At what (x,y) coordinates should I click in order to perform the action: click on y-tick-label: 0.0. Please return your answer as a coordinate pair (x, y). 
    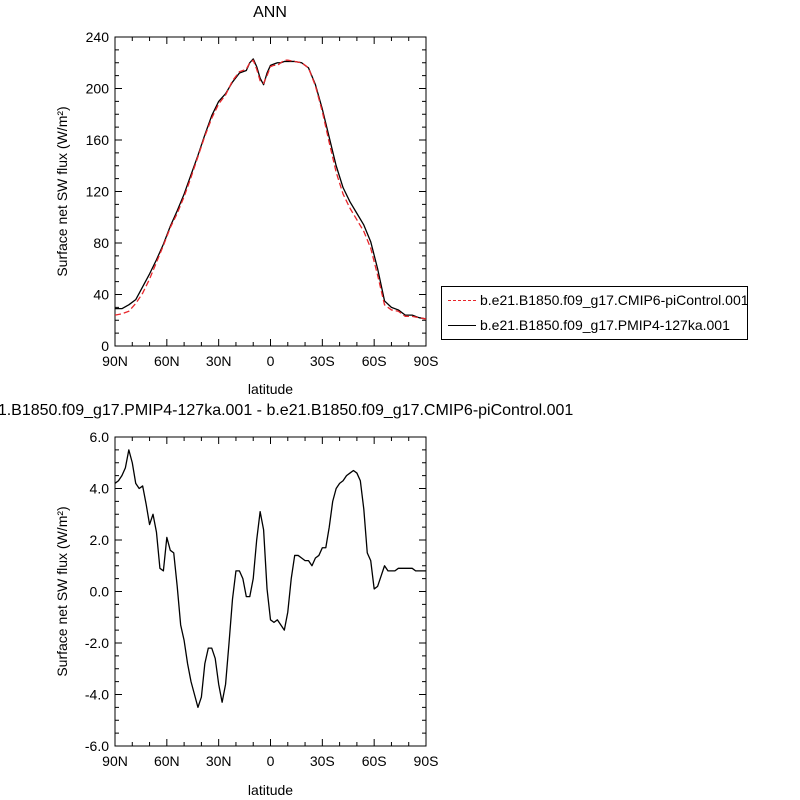
    Looking at the image, I should click on (100, 592).